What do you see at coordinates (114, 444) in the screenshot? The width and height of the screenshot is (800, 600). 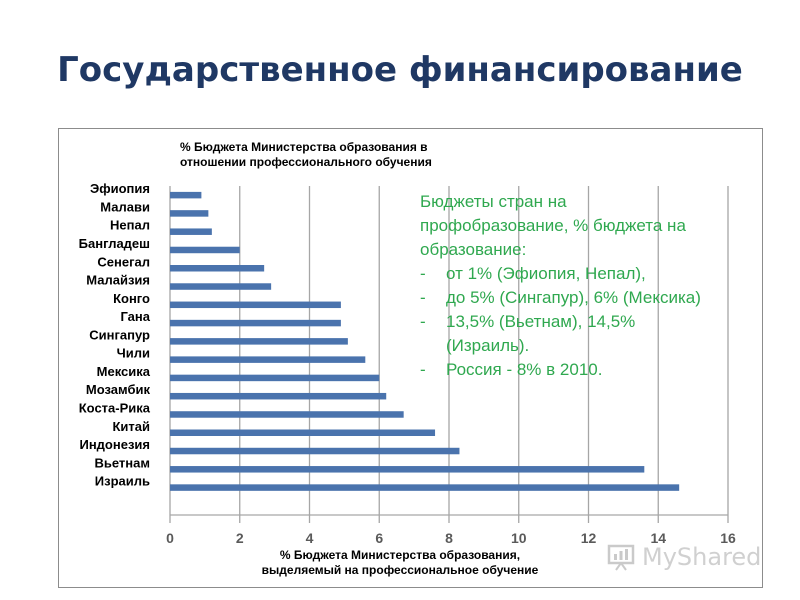 I see `category-label: Индонезия` at bounding box center [114, 444].